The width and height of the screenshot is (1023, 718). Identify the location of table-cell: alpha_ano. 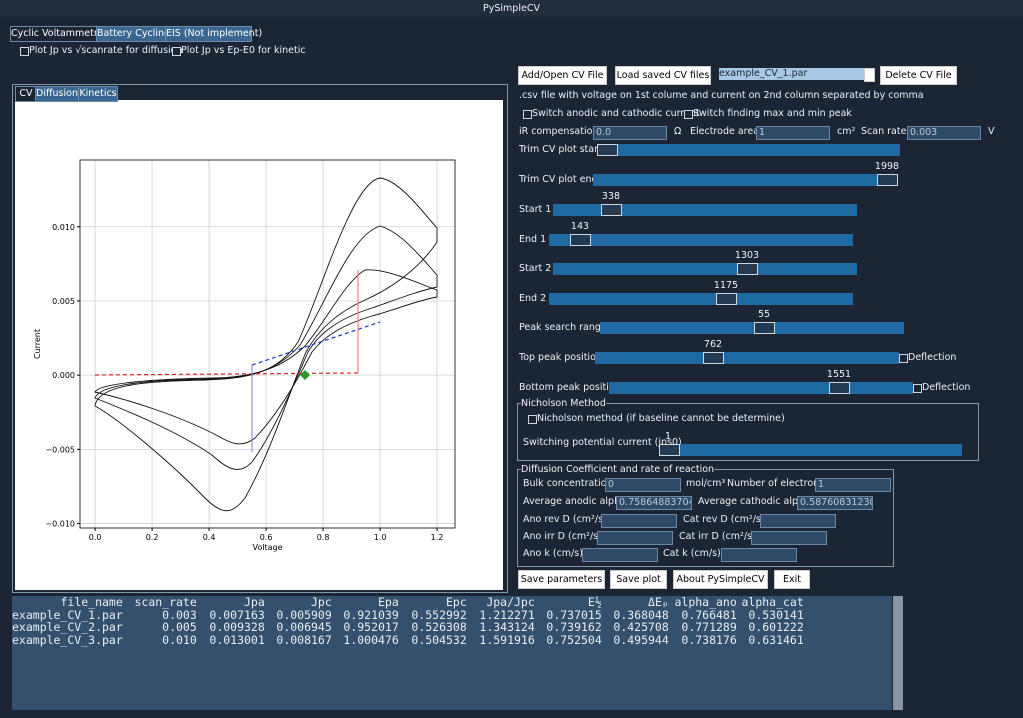
(703, 602).